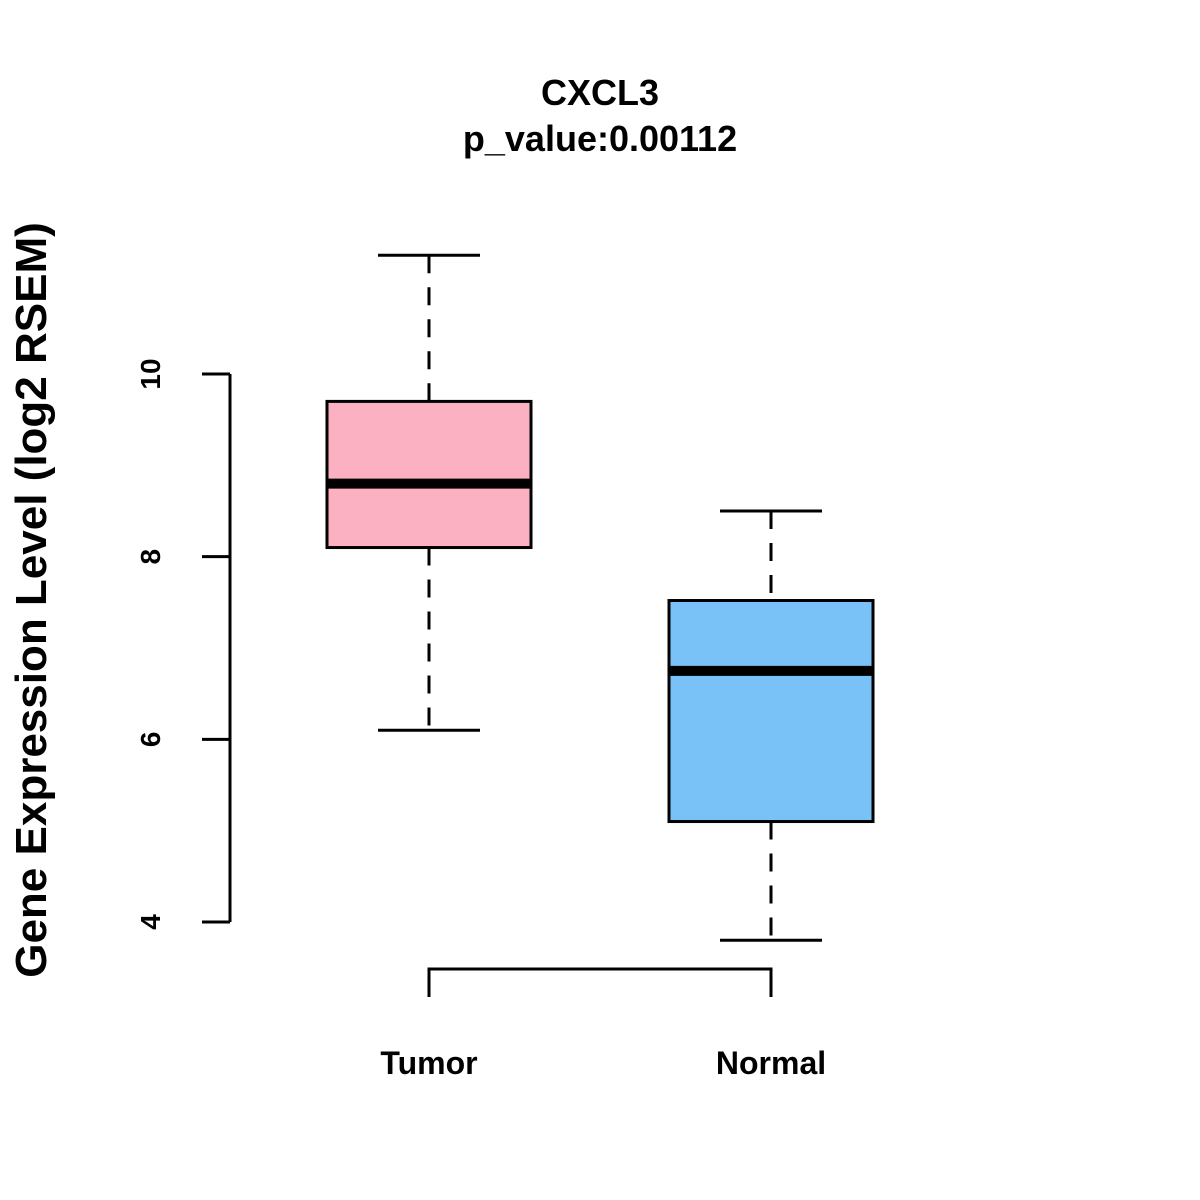  Describe the element at coordinates (600, 92) in the screenshot. I see `chart-title: CXCL3` at that location.